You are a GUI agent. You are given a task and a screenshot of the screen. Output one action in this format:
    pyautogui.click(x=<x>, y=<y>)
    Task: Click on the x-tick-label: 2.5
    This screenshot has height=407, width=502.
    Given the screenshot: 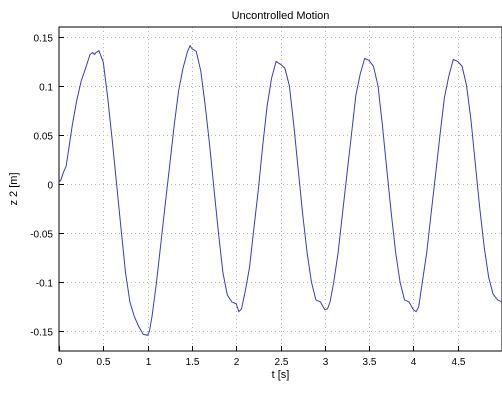 What is the action you would take?
    pyautogui.click(x=282, y=362)
    